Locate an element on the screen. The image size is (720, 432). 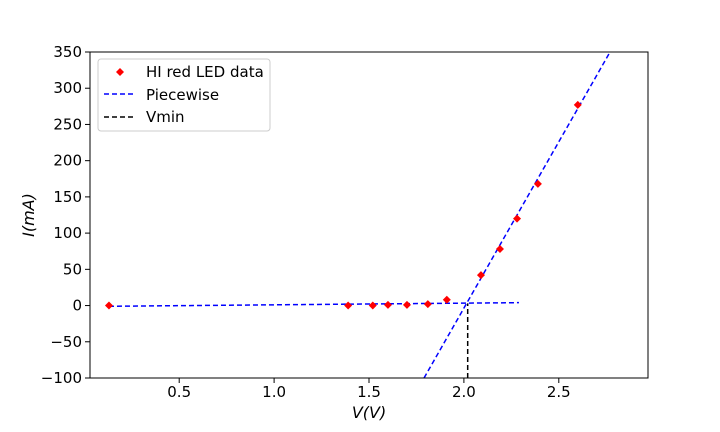
x-tick-label: 2.0 is located at coordinates (464, 392).